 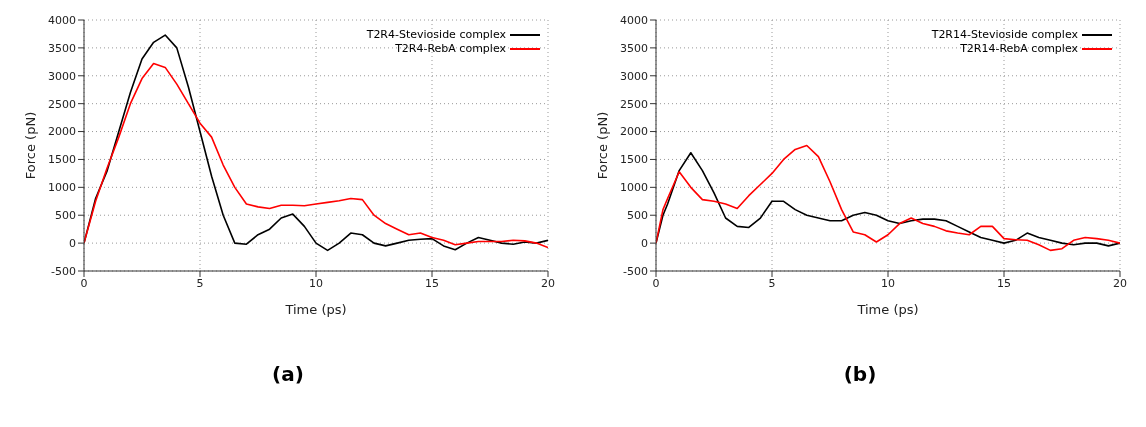 I want to click on legend-label: T2R14-Stevioside complex, so click(x=1004, y=35).